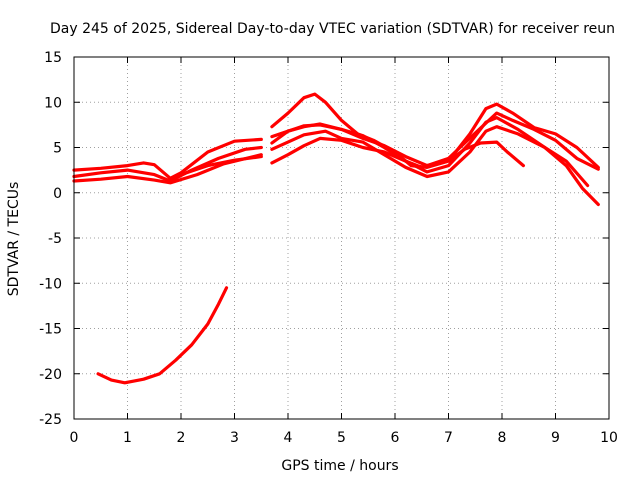  I want to click on series-line-track-g, so click(430, 156).